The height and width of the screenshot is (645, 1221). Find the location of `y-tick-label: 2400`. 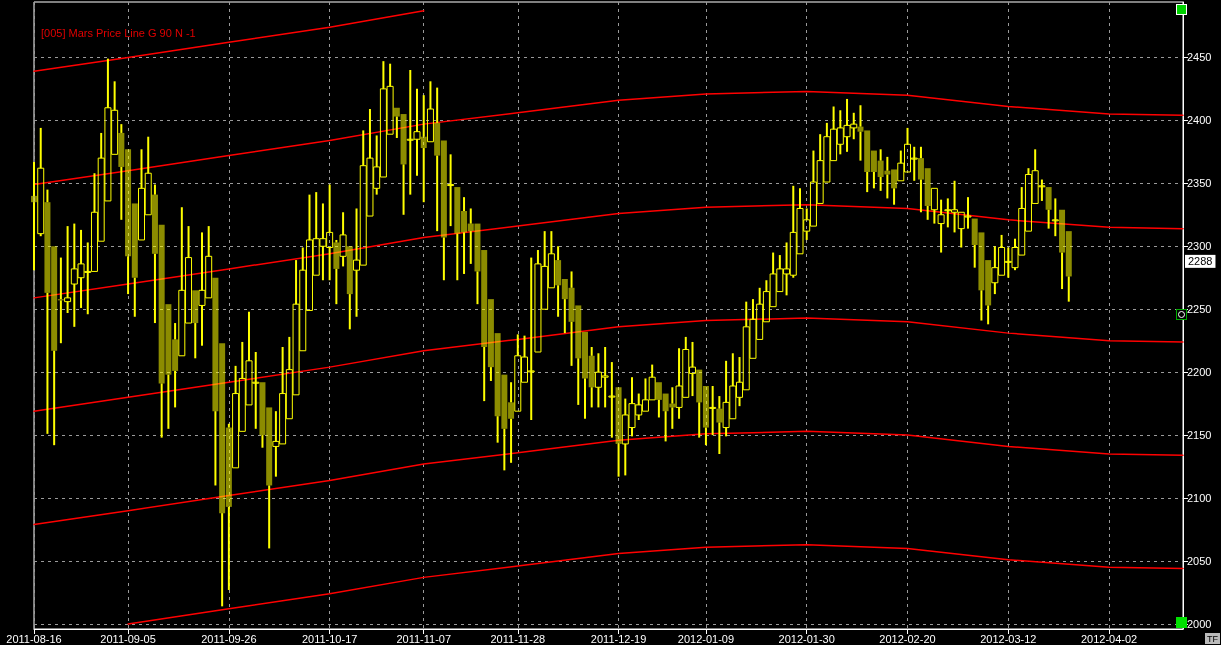

y-tick-label: 2400 is located at coordinates (1199, 120).